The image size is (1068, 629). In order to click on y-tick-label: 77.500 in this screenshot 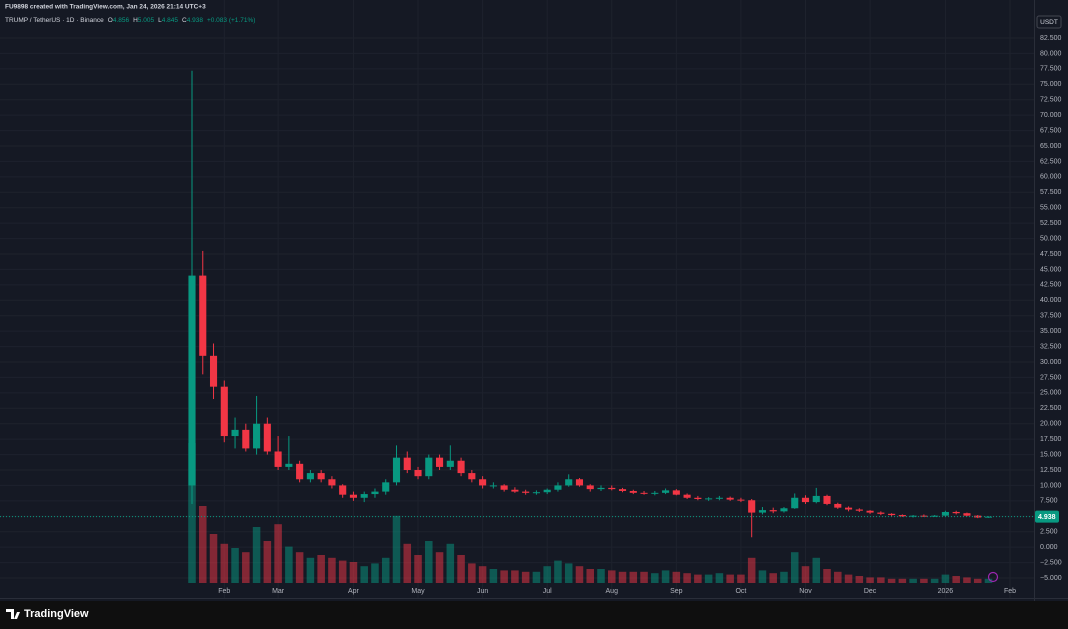, I will do `click(1051, 69)`.